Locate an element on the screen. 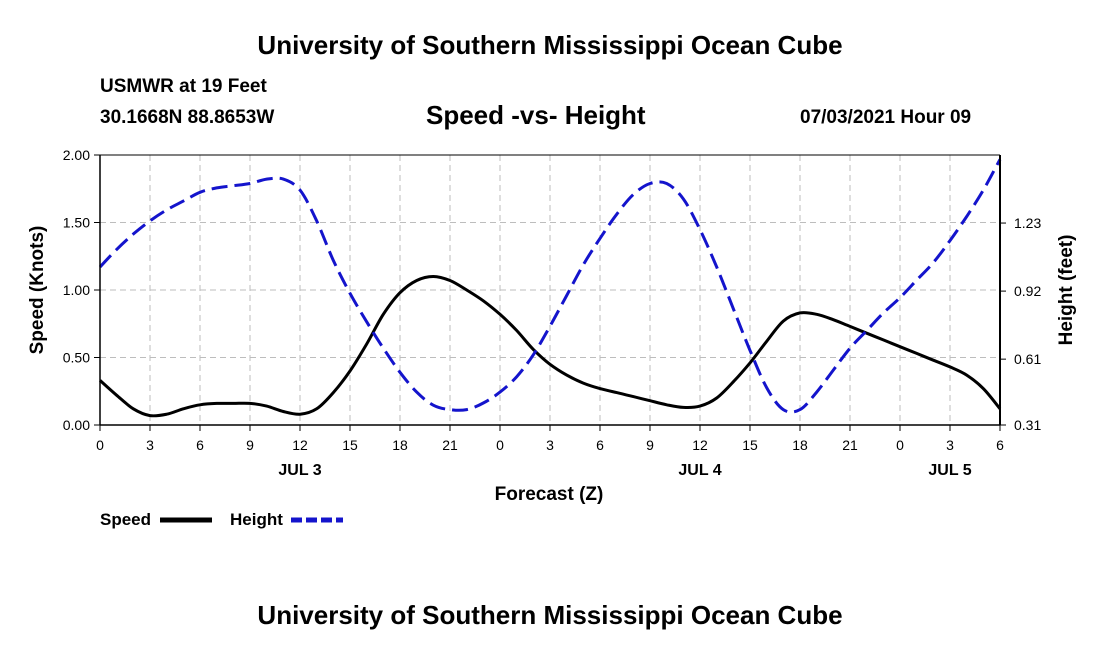 The image size is (1100, 650). legend: Speed Height is located at coordinates (221, 519).